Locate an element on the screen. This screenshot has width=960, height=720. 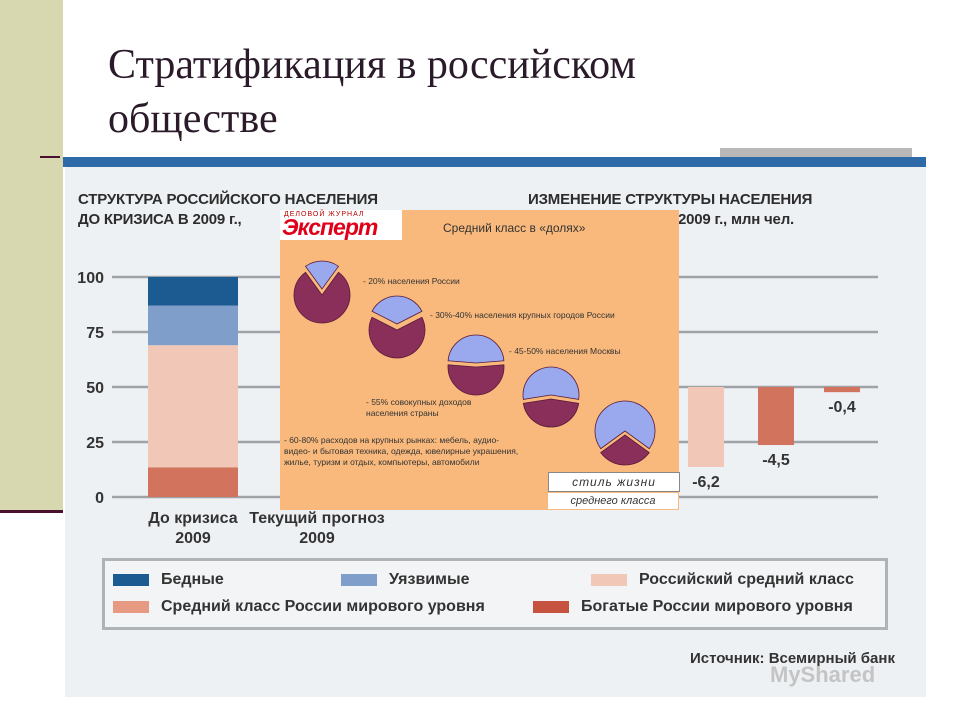
grey-accent-bar is located at coordinates (816, 152).